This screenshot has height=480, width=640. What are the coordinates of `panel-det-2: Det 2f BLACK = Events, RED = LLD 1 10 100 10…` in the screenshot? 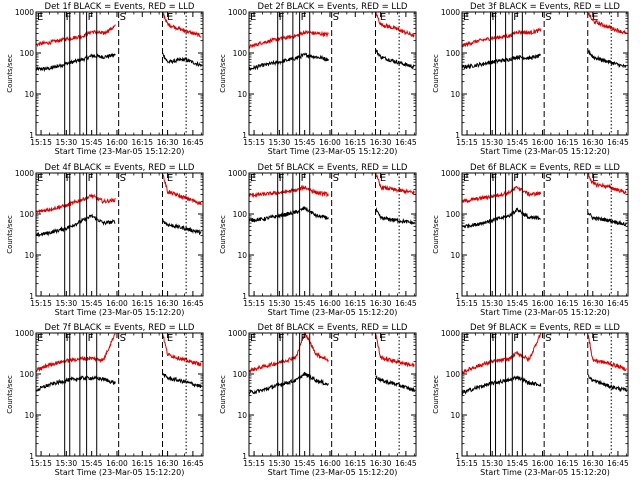 It's located at (318, 79).